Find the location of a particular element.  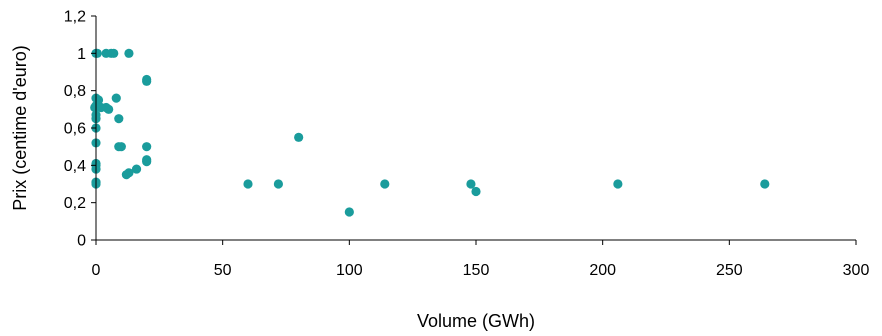

y-tick-label: 0,6 is located at coordinates (75, 129).